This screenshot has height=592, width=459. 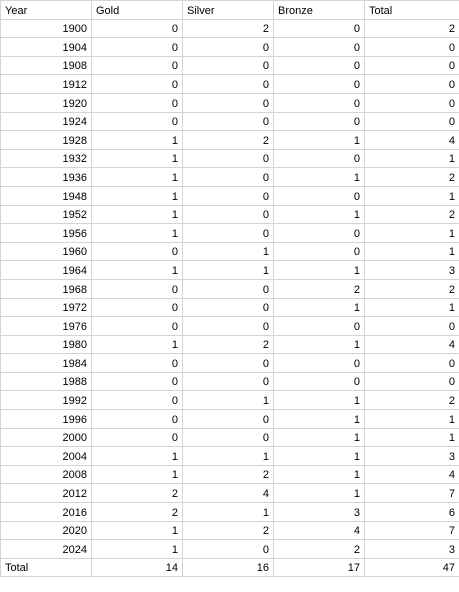 What do you see at coordinates (319, 10) in the screenshot?
I see `header-bronze: Bronze` at bounding box center [319, 10].